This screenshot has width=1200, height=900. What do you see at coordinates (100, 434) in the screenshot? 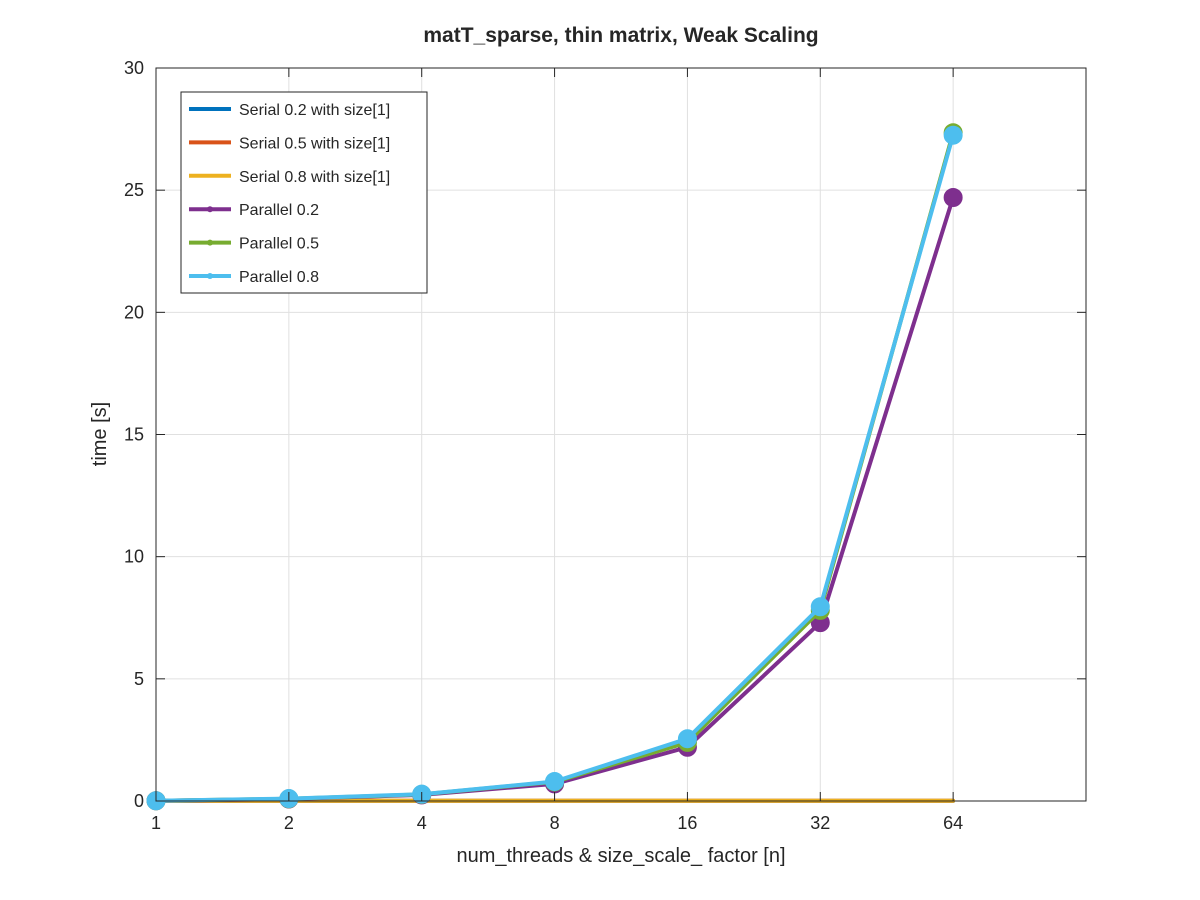
I see `y-axis-label: time [s]` at bounding box center [100, 434].